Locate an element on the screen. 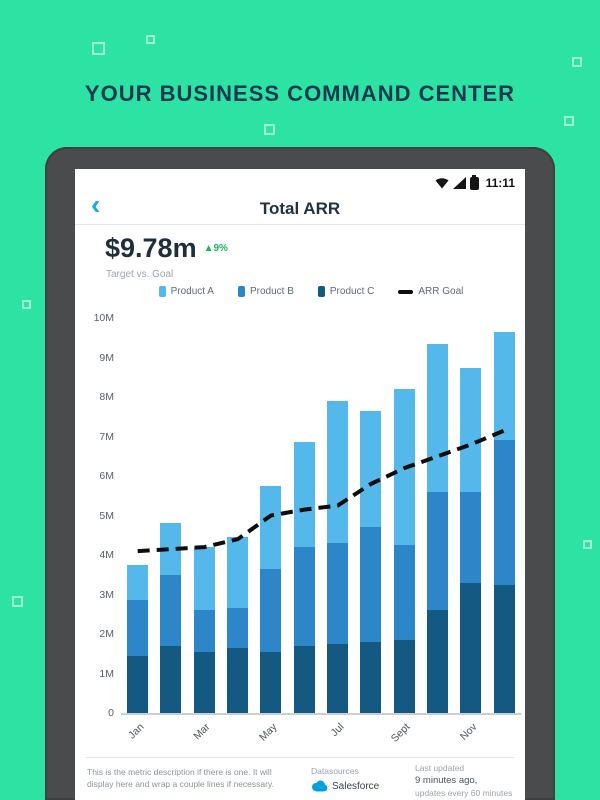 The image size is (600, 800). bar-nov is located at coordinates (471, 540).